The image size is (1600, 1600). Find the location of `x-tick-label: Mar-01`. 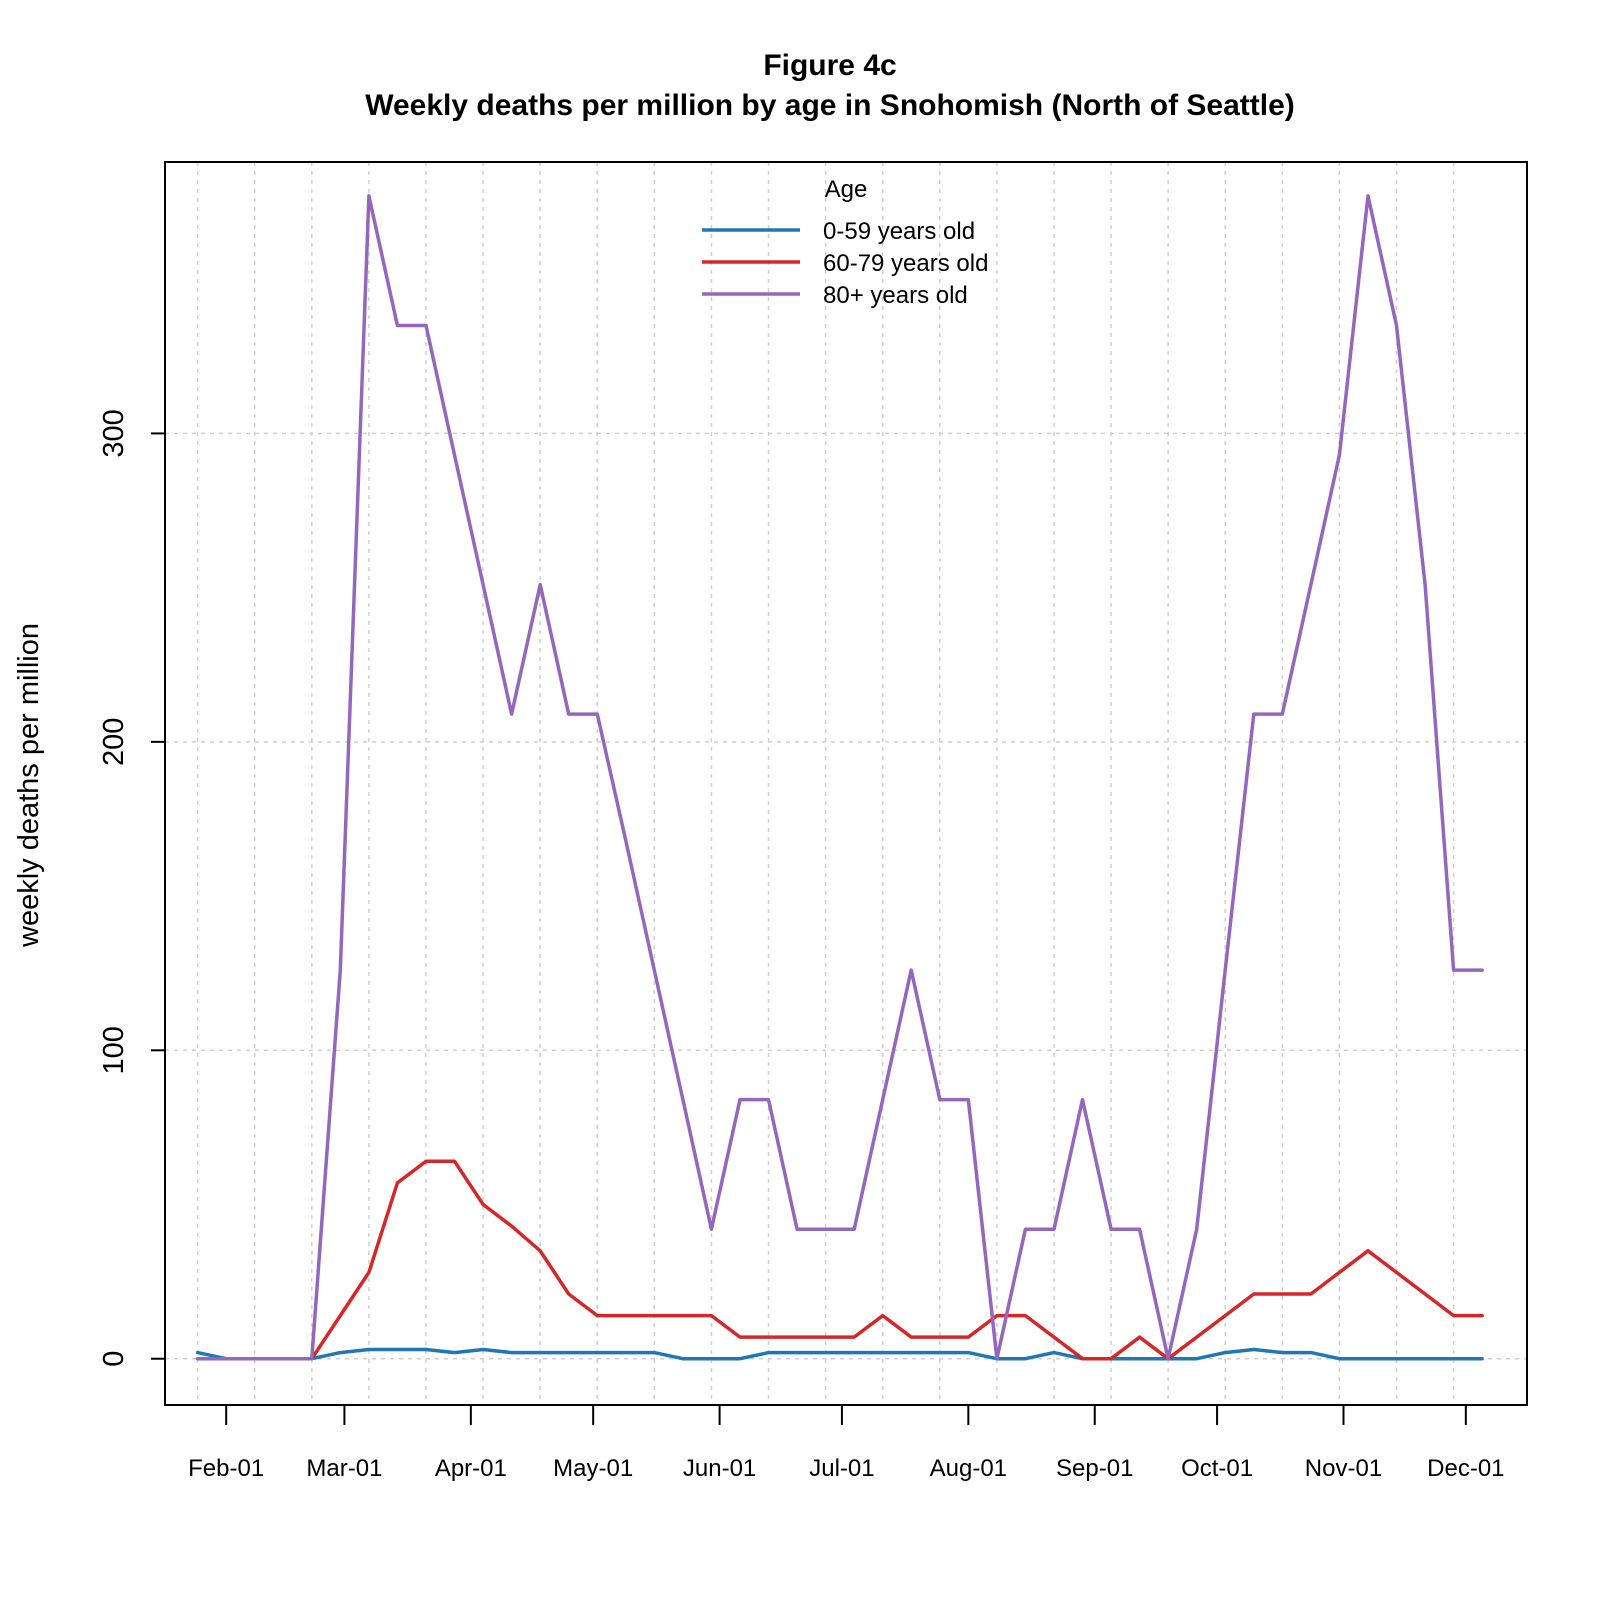

x-tick-label: Mar-01 is located at coordinates (344, 1468).